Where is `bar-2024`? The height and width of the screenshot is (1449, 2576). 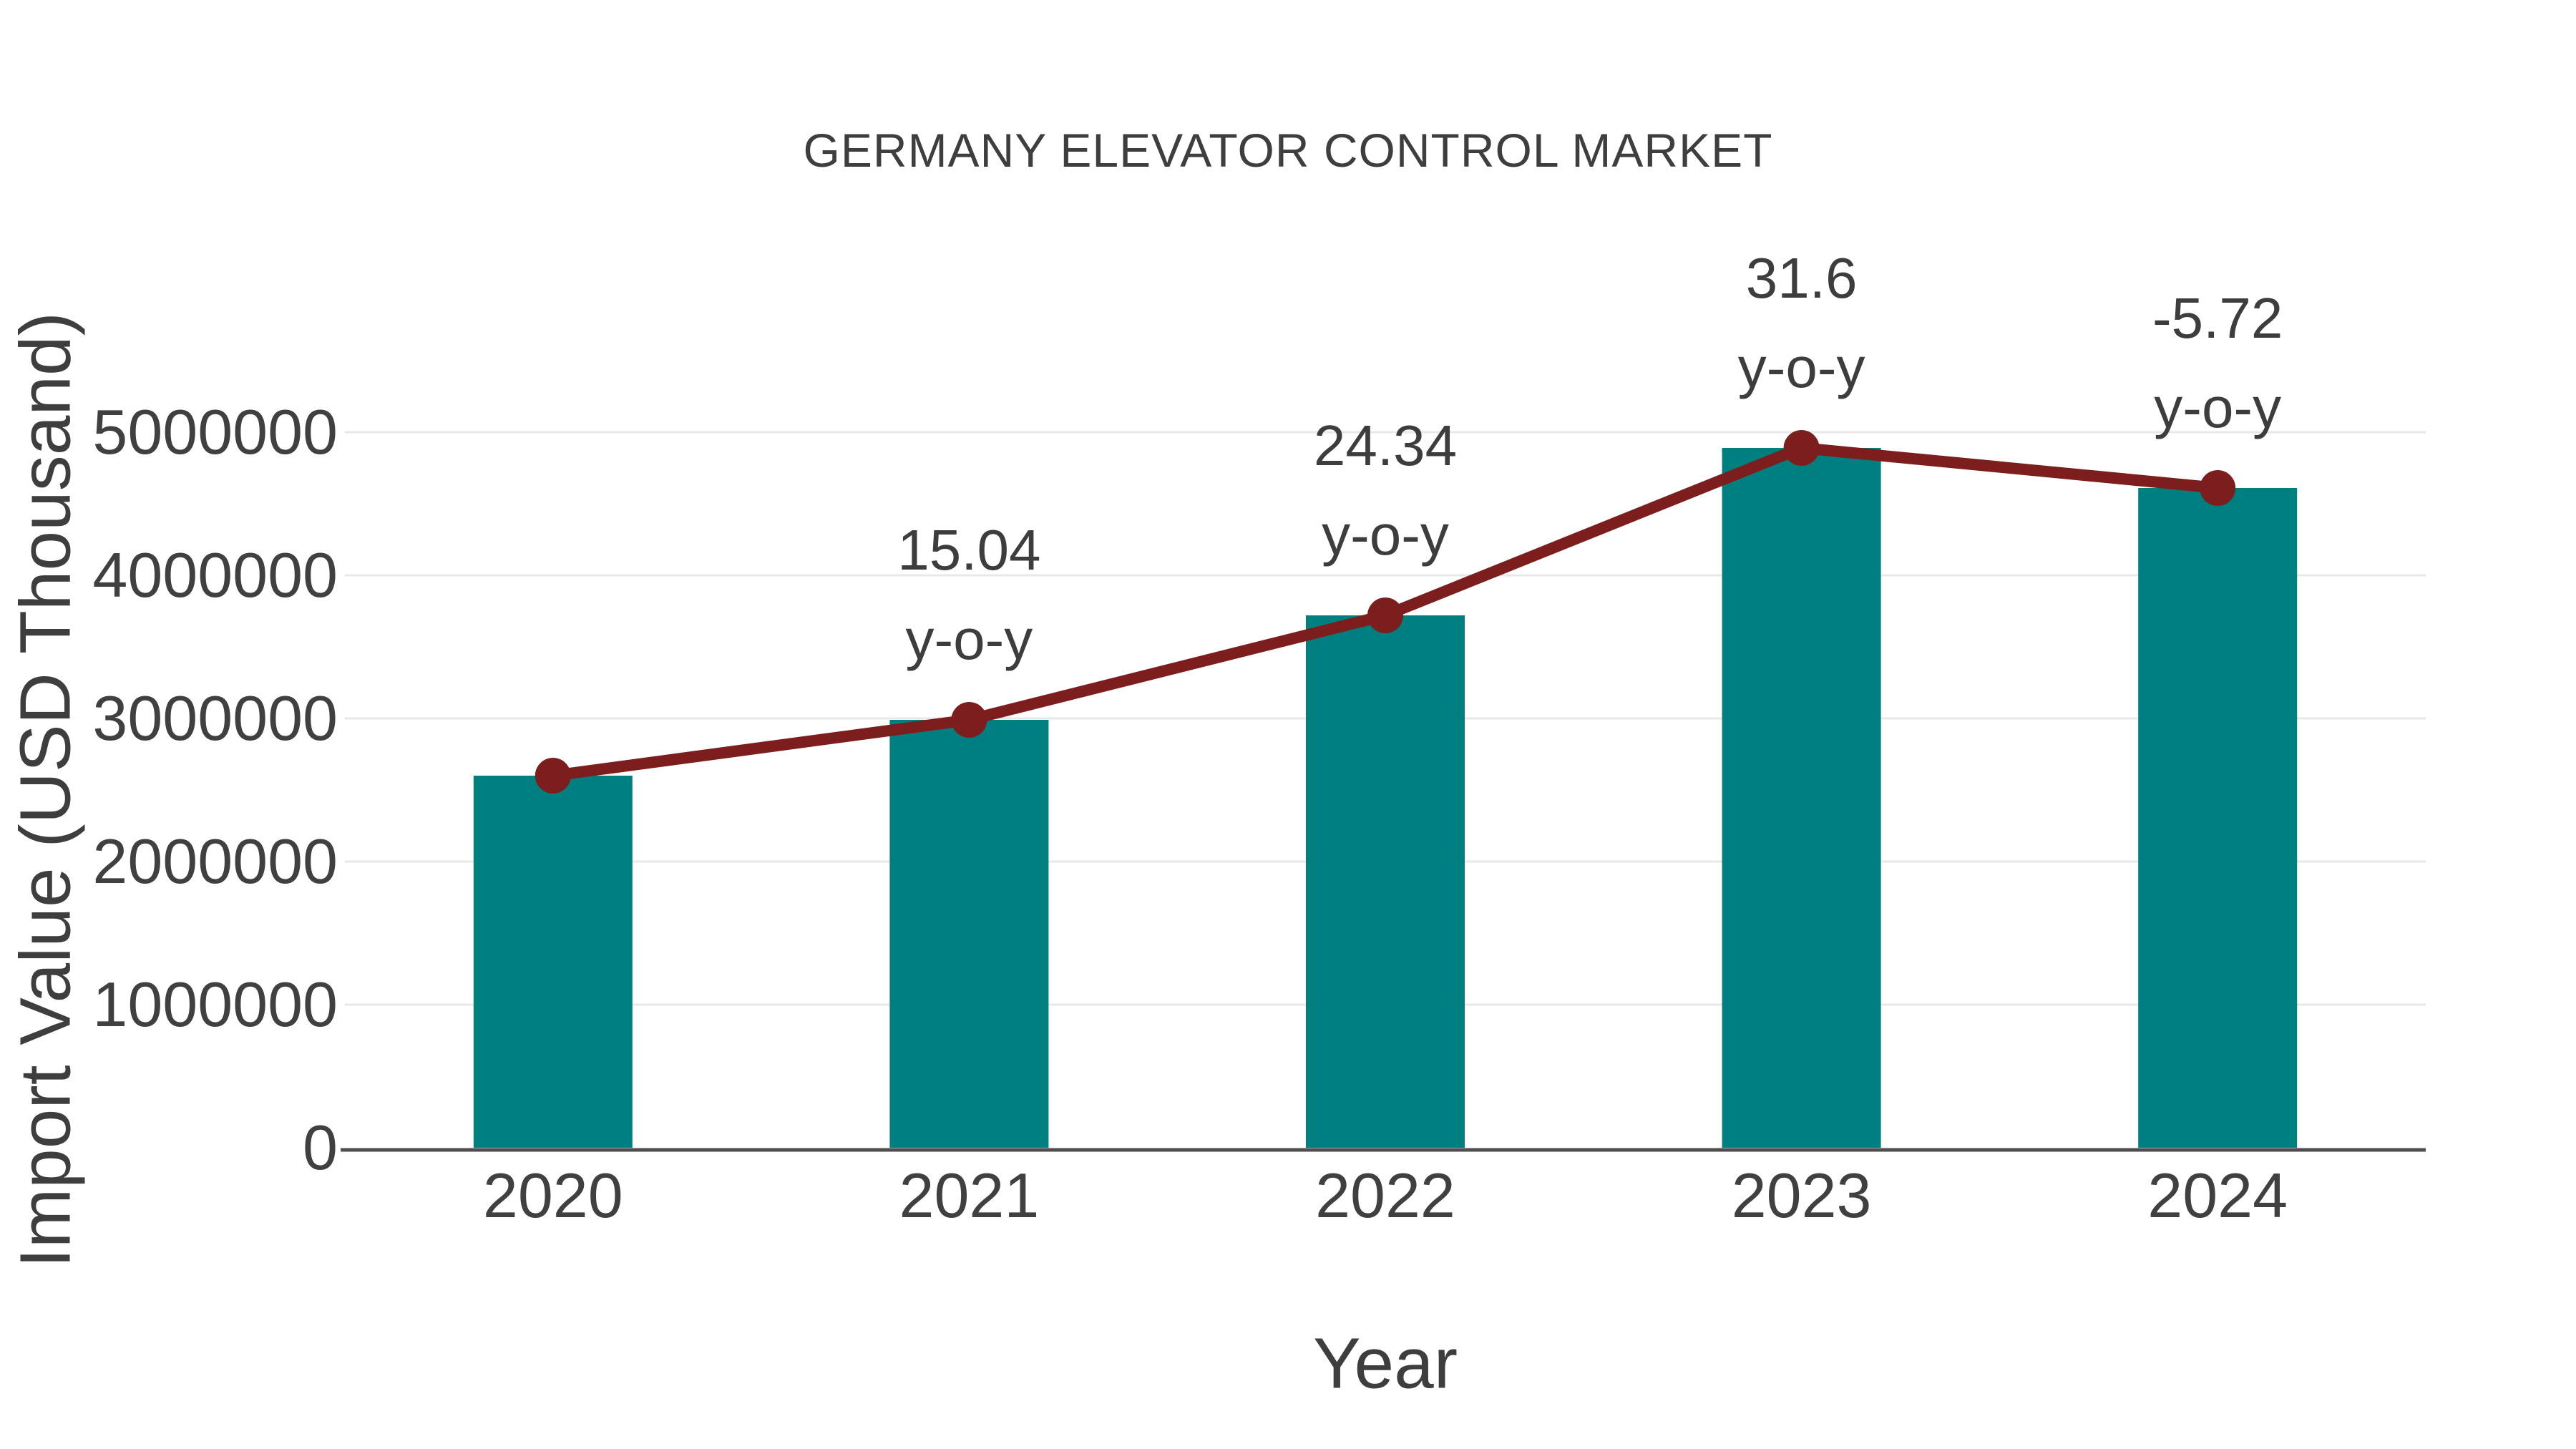 bar-2024 is located at coordinates (2218, 818).